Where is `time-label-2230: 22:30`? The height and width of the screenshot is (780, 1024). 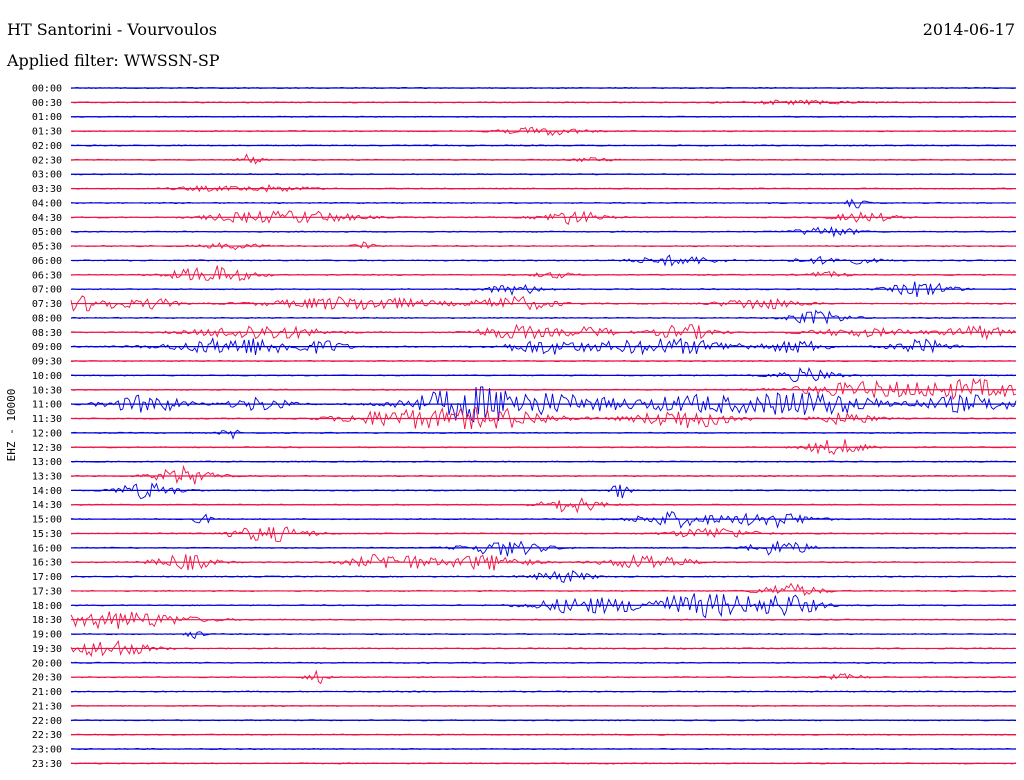
time-label-2230: 22:30 is located at coordinates (47, 735).